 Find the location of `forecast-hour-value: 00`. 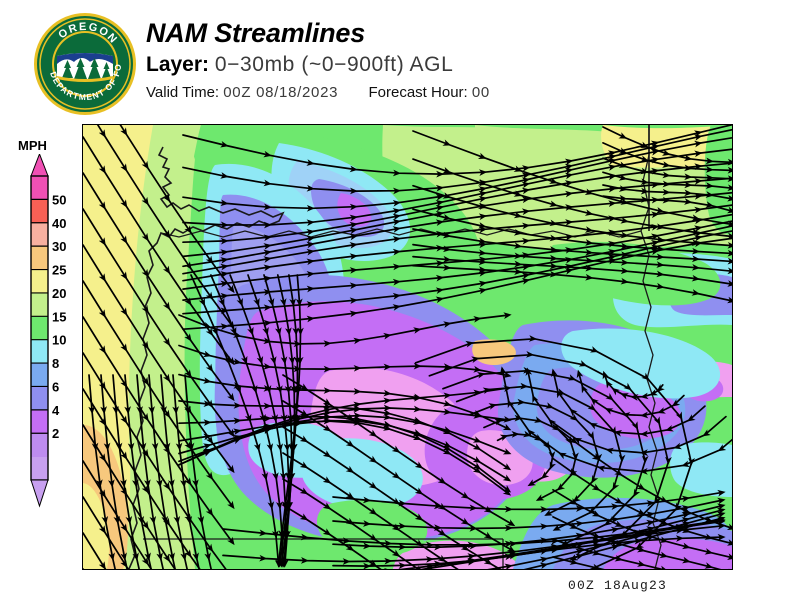

forecast-hour-value: 00 is located at coordinates (480, 92).